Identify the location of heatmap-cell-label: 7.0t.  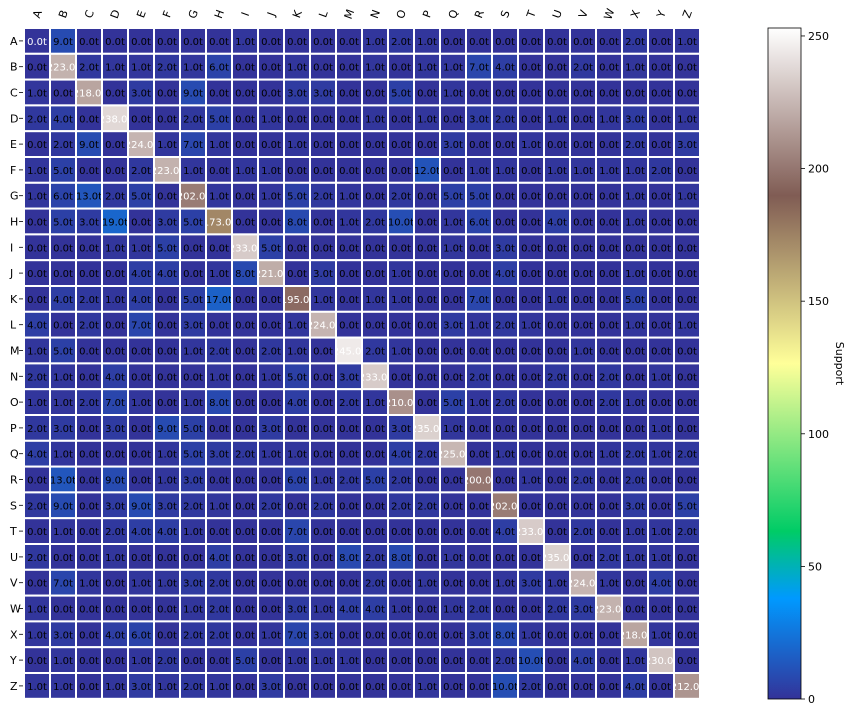
(141, 326).